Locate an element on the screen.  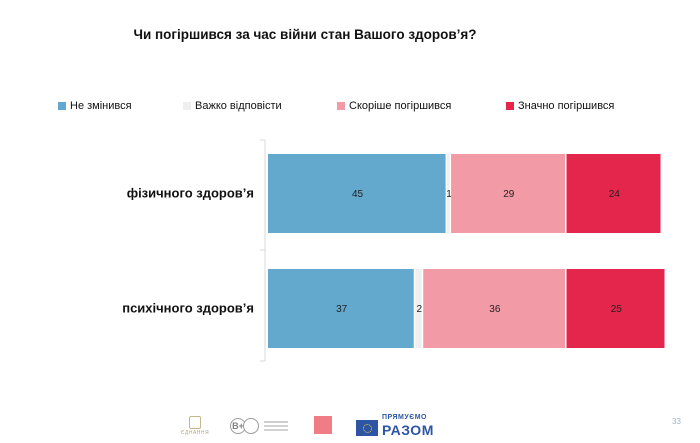
legend-item-not-changed: Не змінився is located at coordinates (95, 106).